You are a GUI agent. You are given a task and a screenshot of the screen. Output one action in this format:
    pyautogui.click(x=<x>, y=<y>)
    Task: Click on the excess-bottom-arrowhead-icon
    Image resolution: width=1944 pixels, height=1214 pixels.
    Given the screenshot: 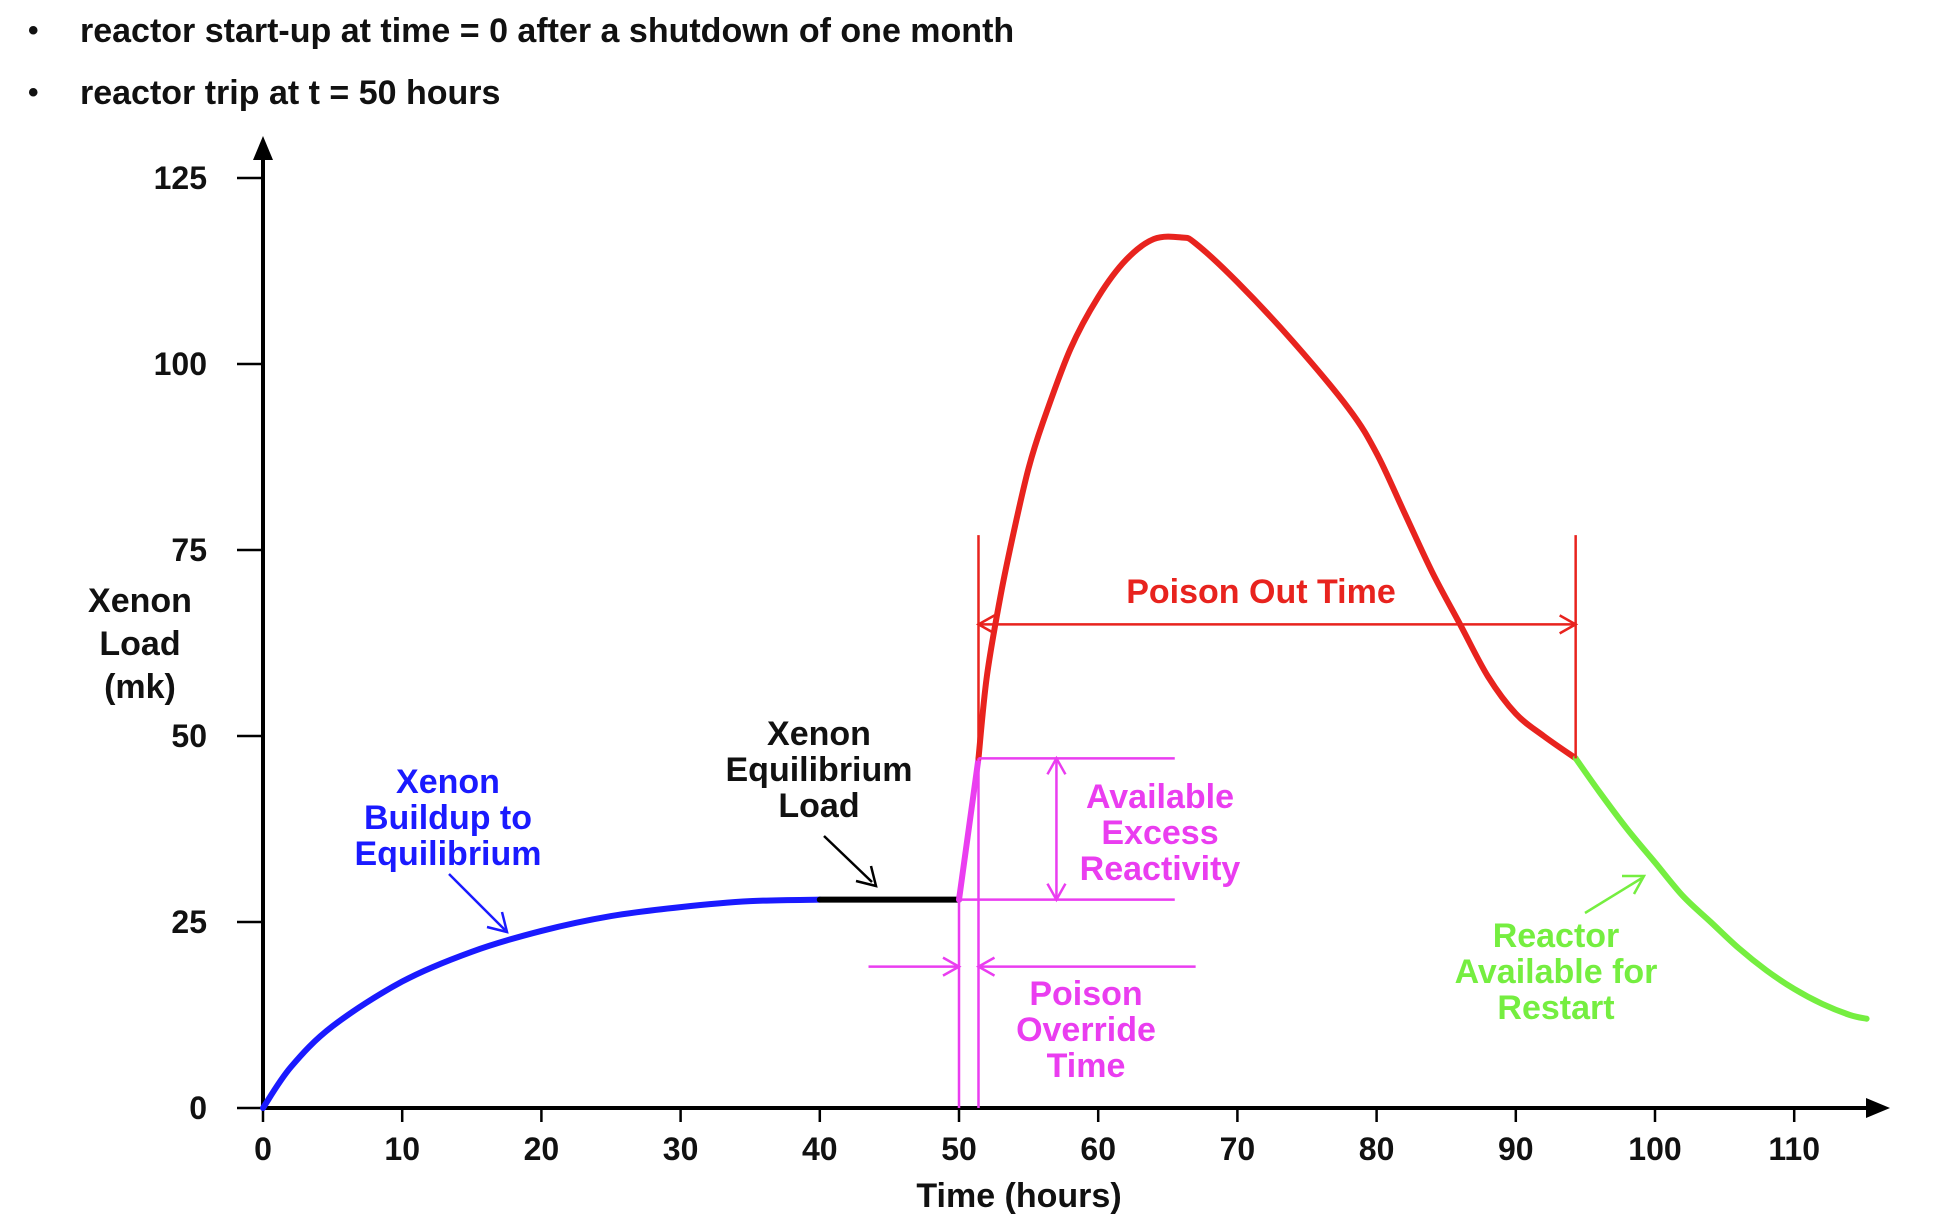 What is the action you would take?
    pyautogui.click(x=1056, y=893)
    